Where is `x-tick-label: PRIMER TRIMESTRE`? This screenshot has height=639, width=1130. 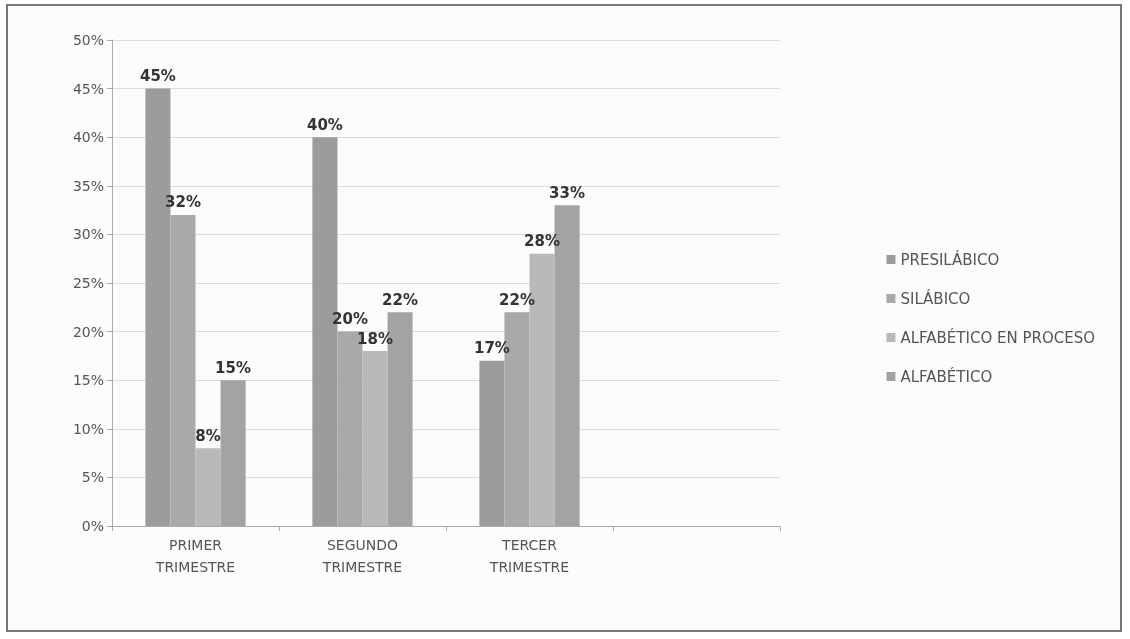
x-tick-label: PRIMER TRIMESTRE is located at coordinates (195, 556).